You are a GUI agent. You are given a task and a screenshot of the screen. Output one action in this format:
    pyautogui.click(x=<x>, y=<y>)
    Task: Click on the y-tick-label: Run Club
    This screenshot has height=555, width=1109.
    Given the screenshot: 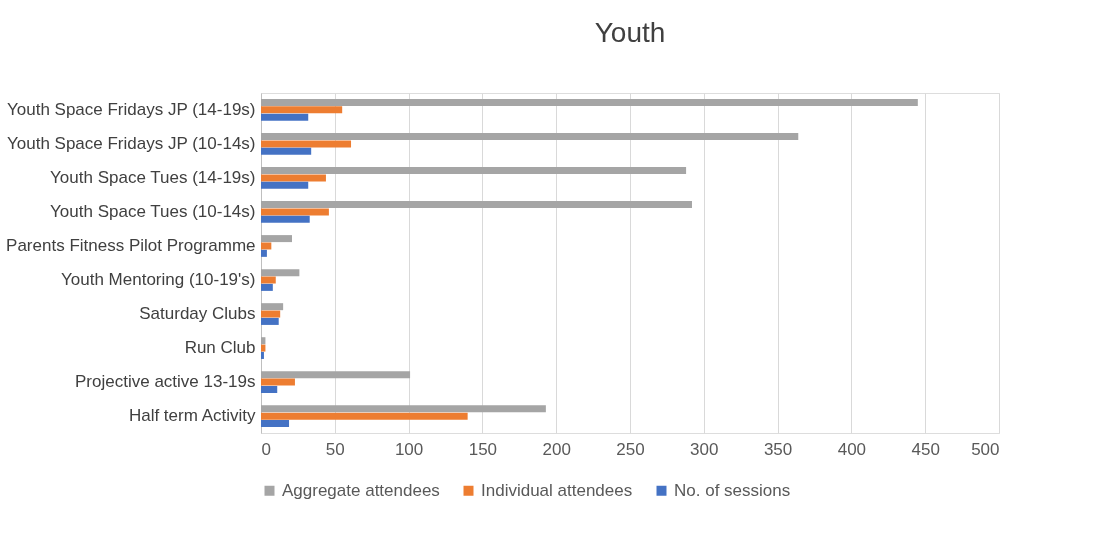 What is the action you would take?
    pyautogui.click(x=220, y=348)
    